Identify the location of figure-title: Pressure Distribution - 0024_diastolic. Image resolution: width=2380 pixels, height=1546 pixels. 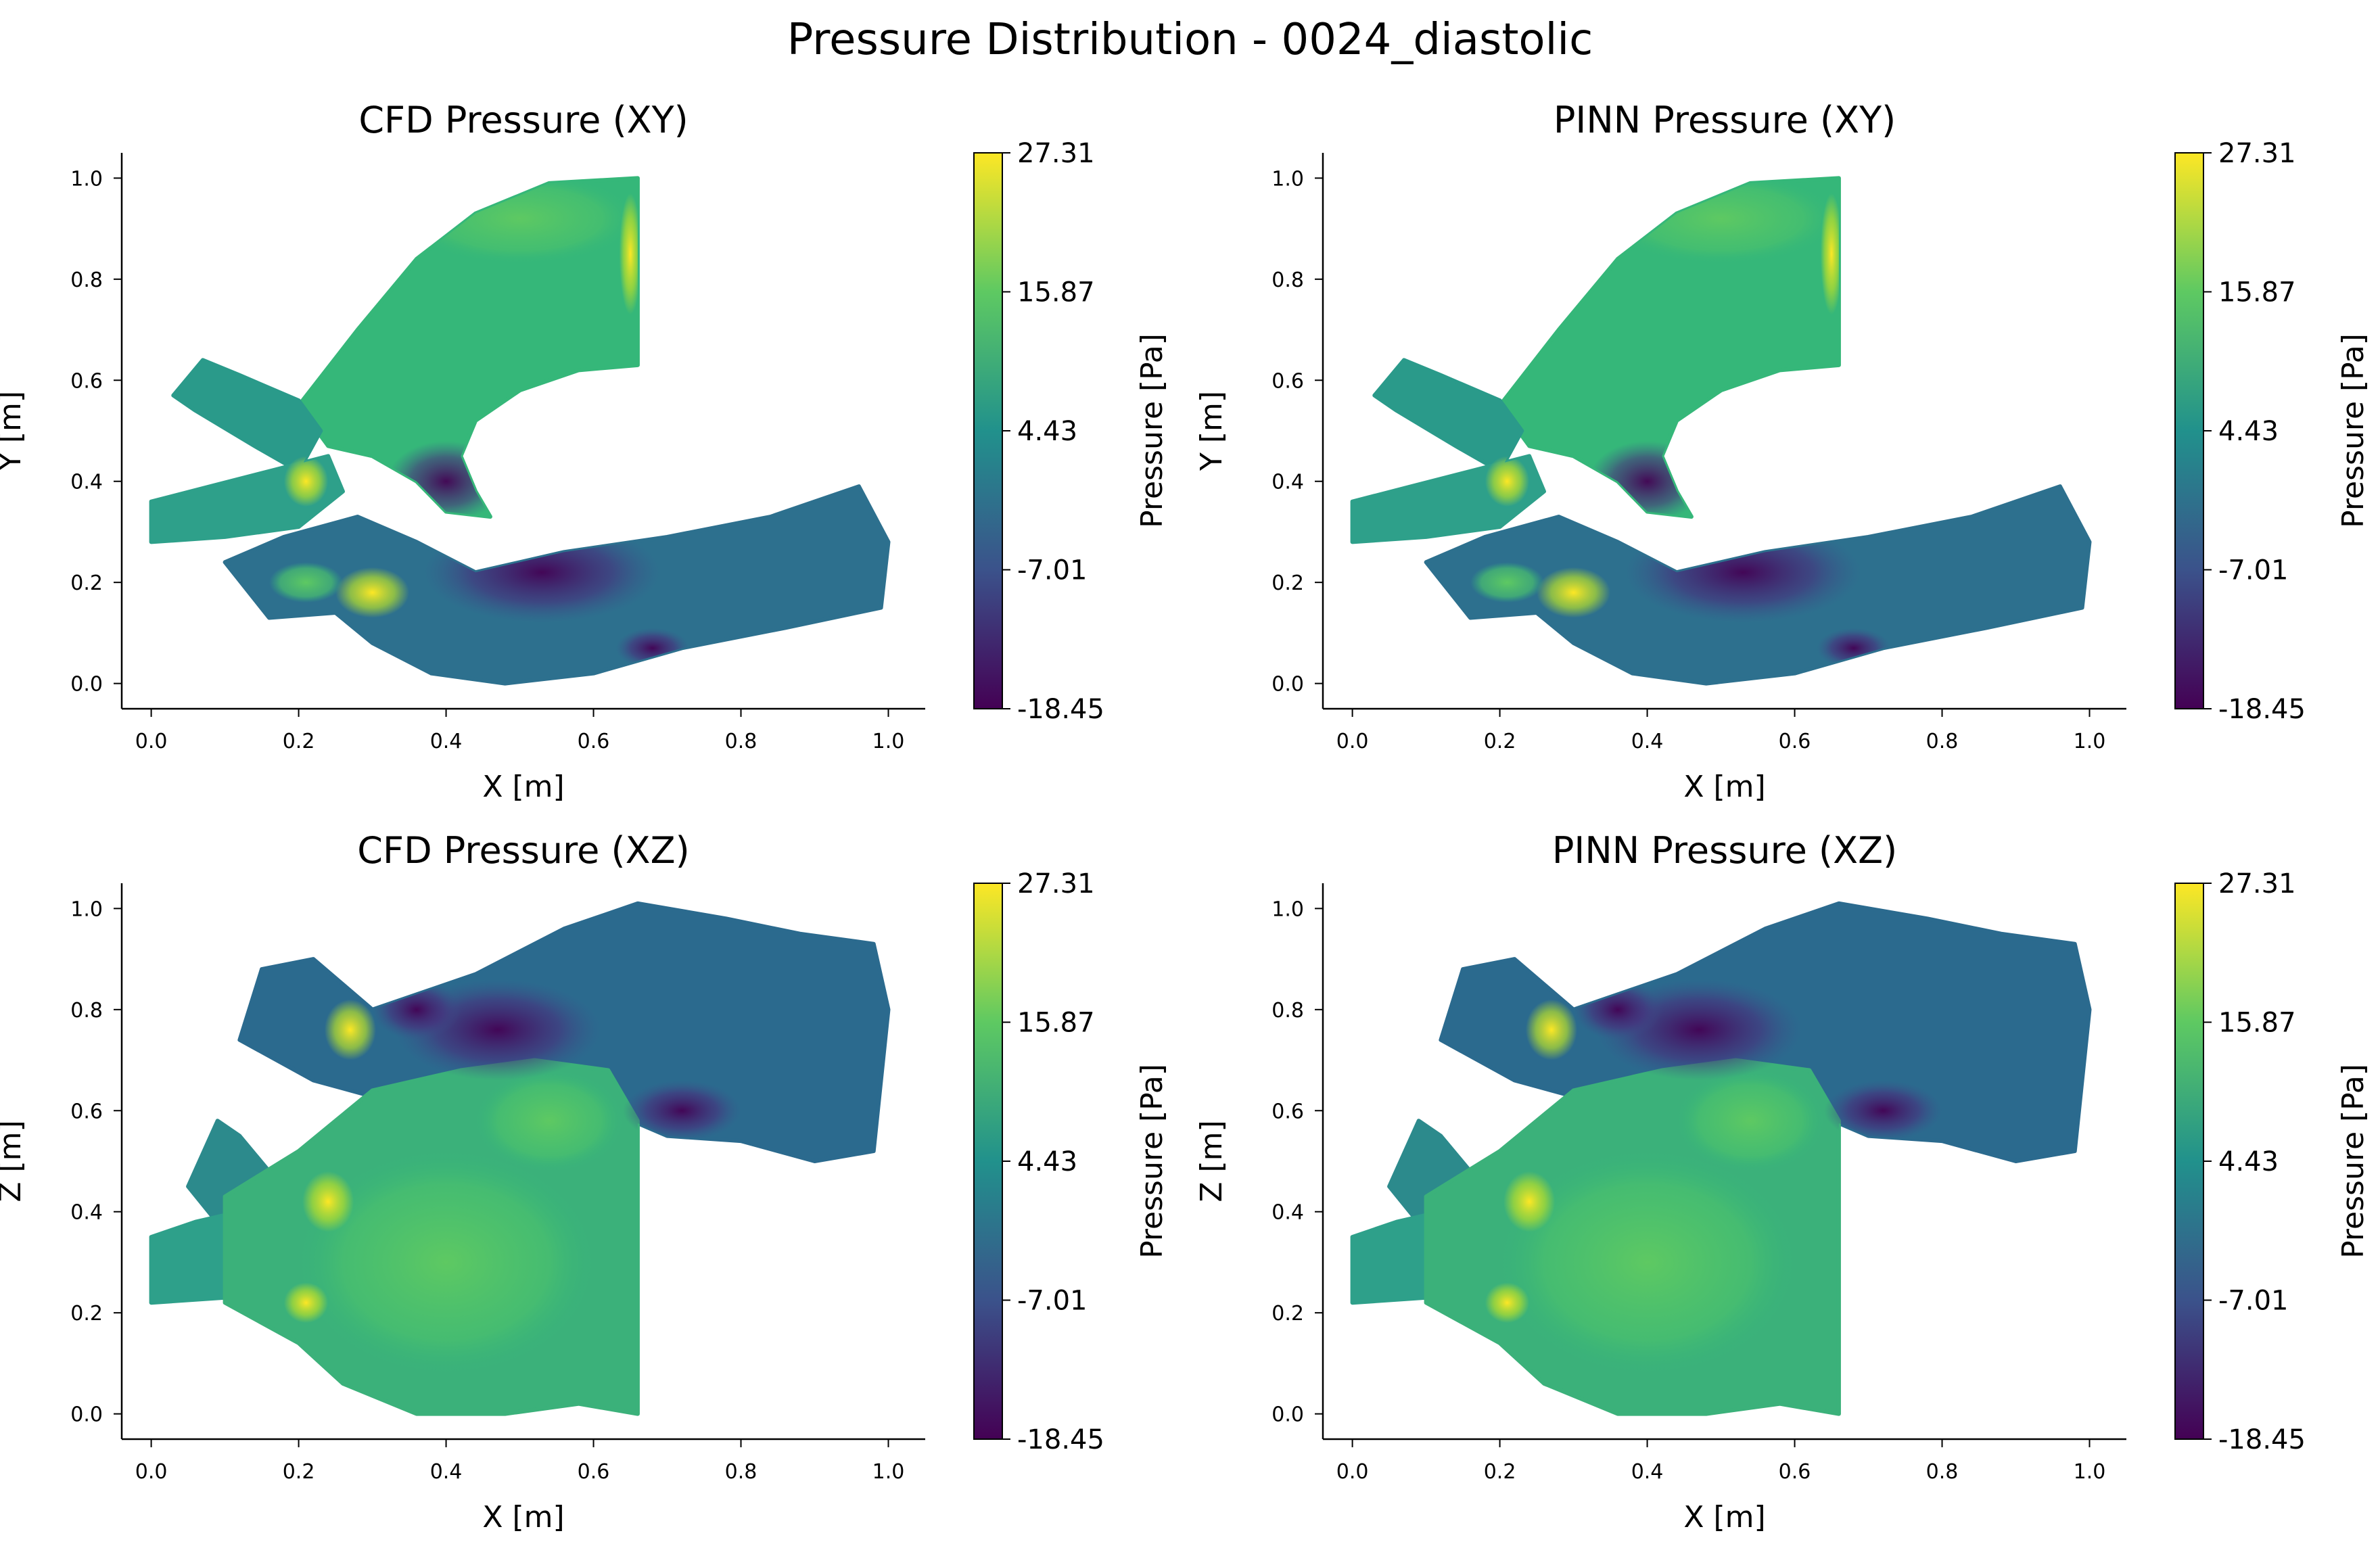
(1190, 40).